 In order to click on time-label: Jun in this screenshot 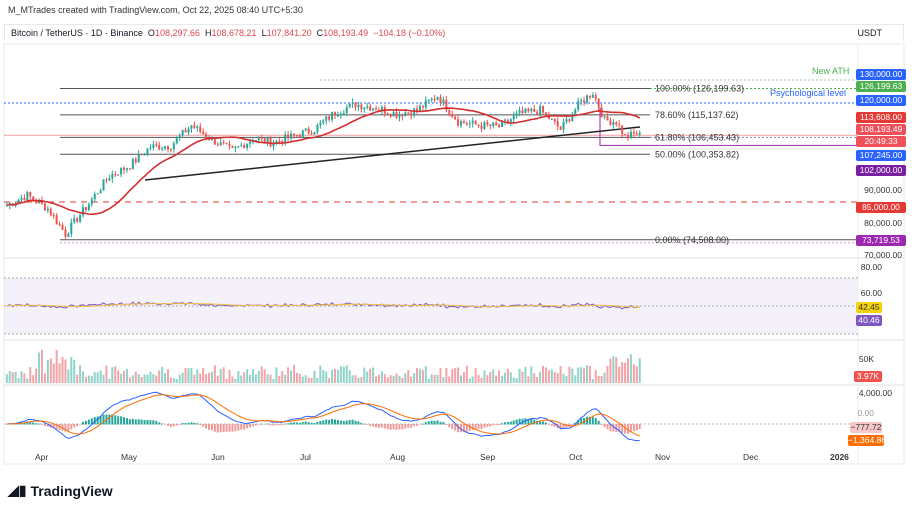, I will do `click(218, 457)`.